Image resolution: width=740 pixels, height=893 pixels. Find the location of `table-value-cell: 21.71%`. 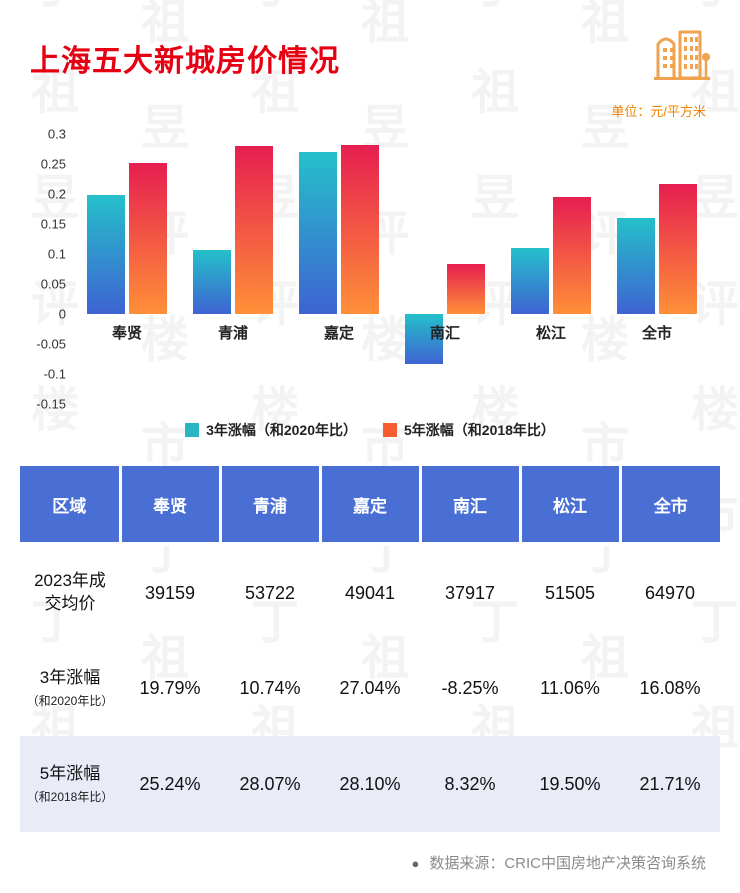

table-value-cell: 21.71% is located at coordinates (670, 783).